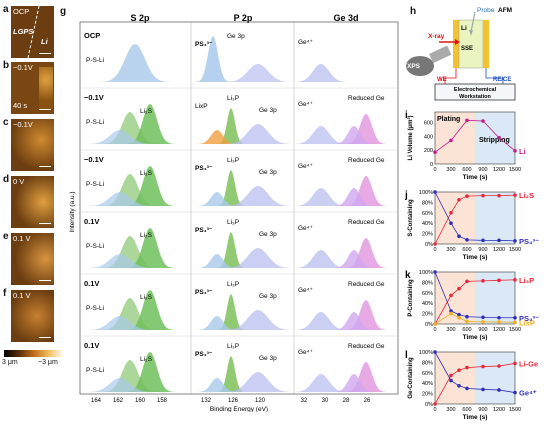 The image size is (550, 439). I want to click on workstation-label-1: Electrochemical, so click(475, 90).